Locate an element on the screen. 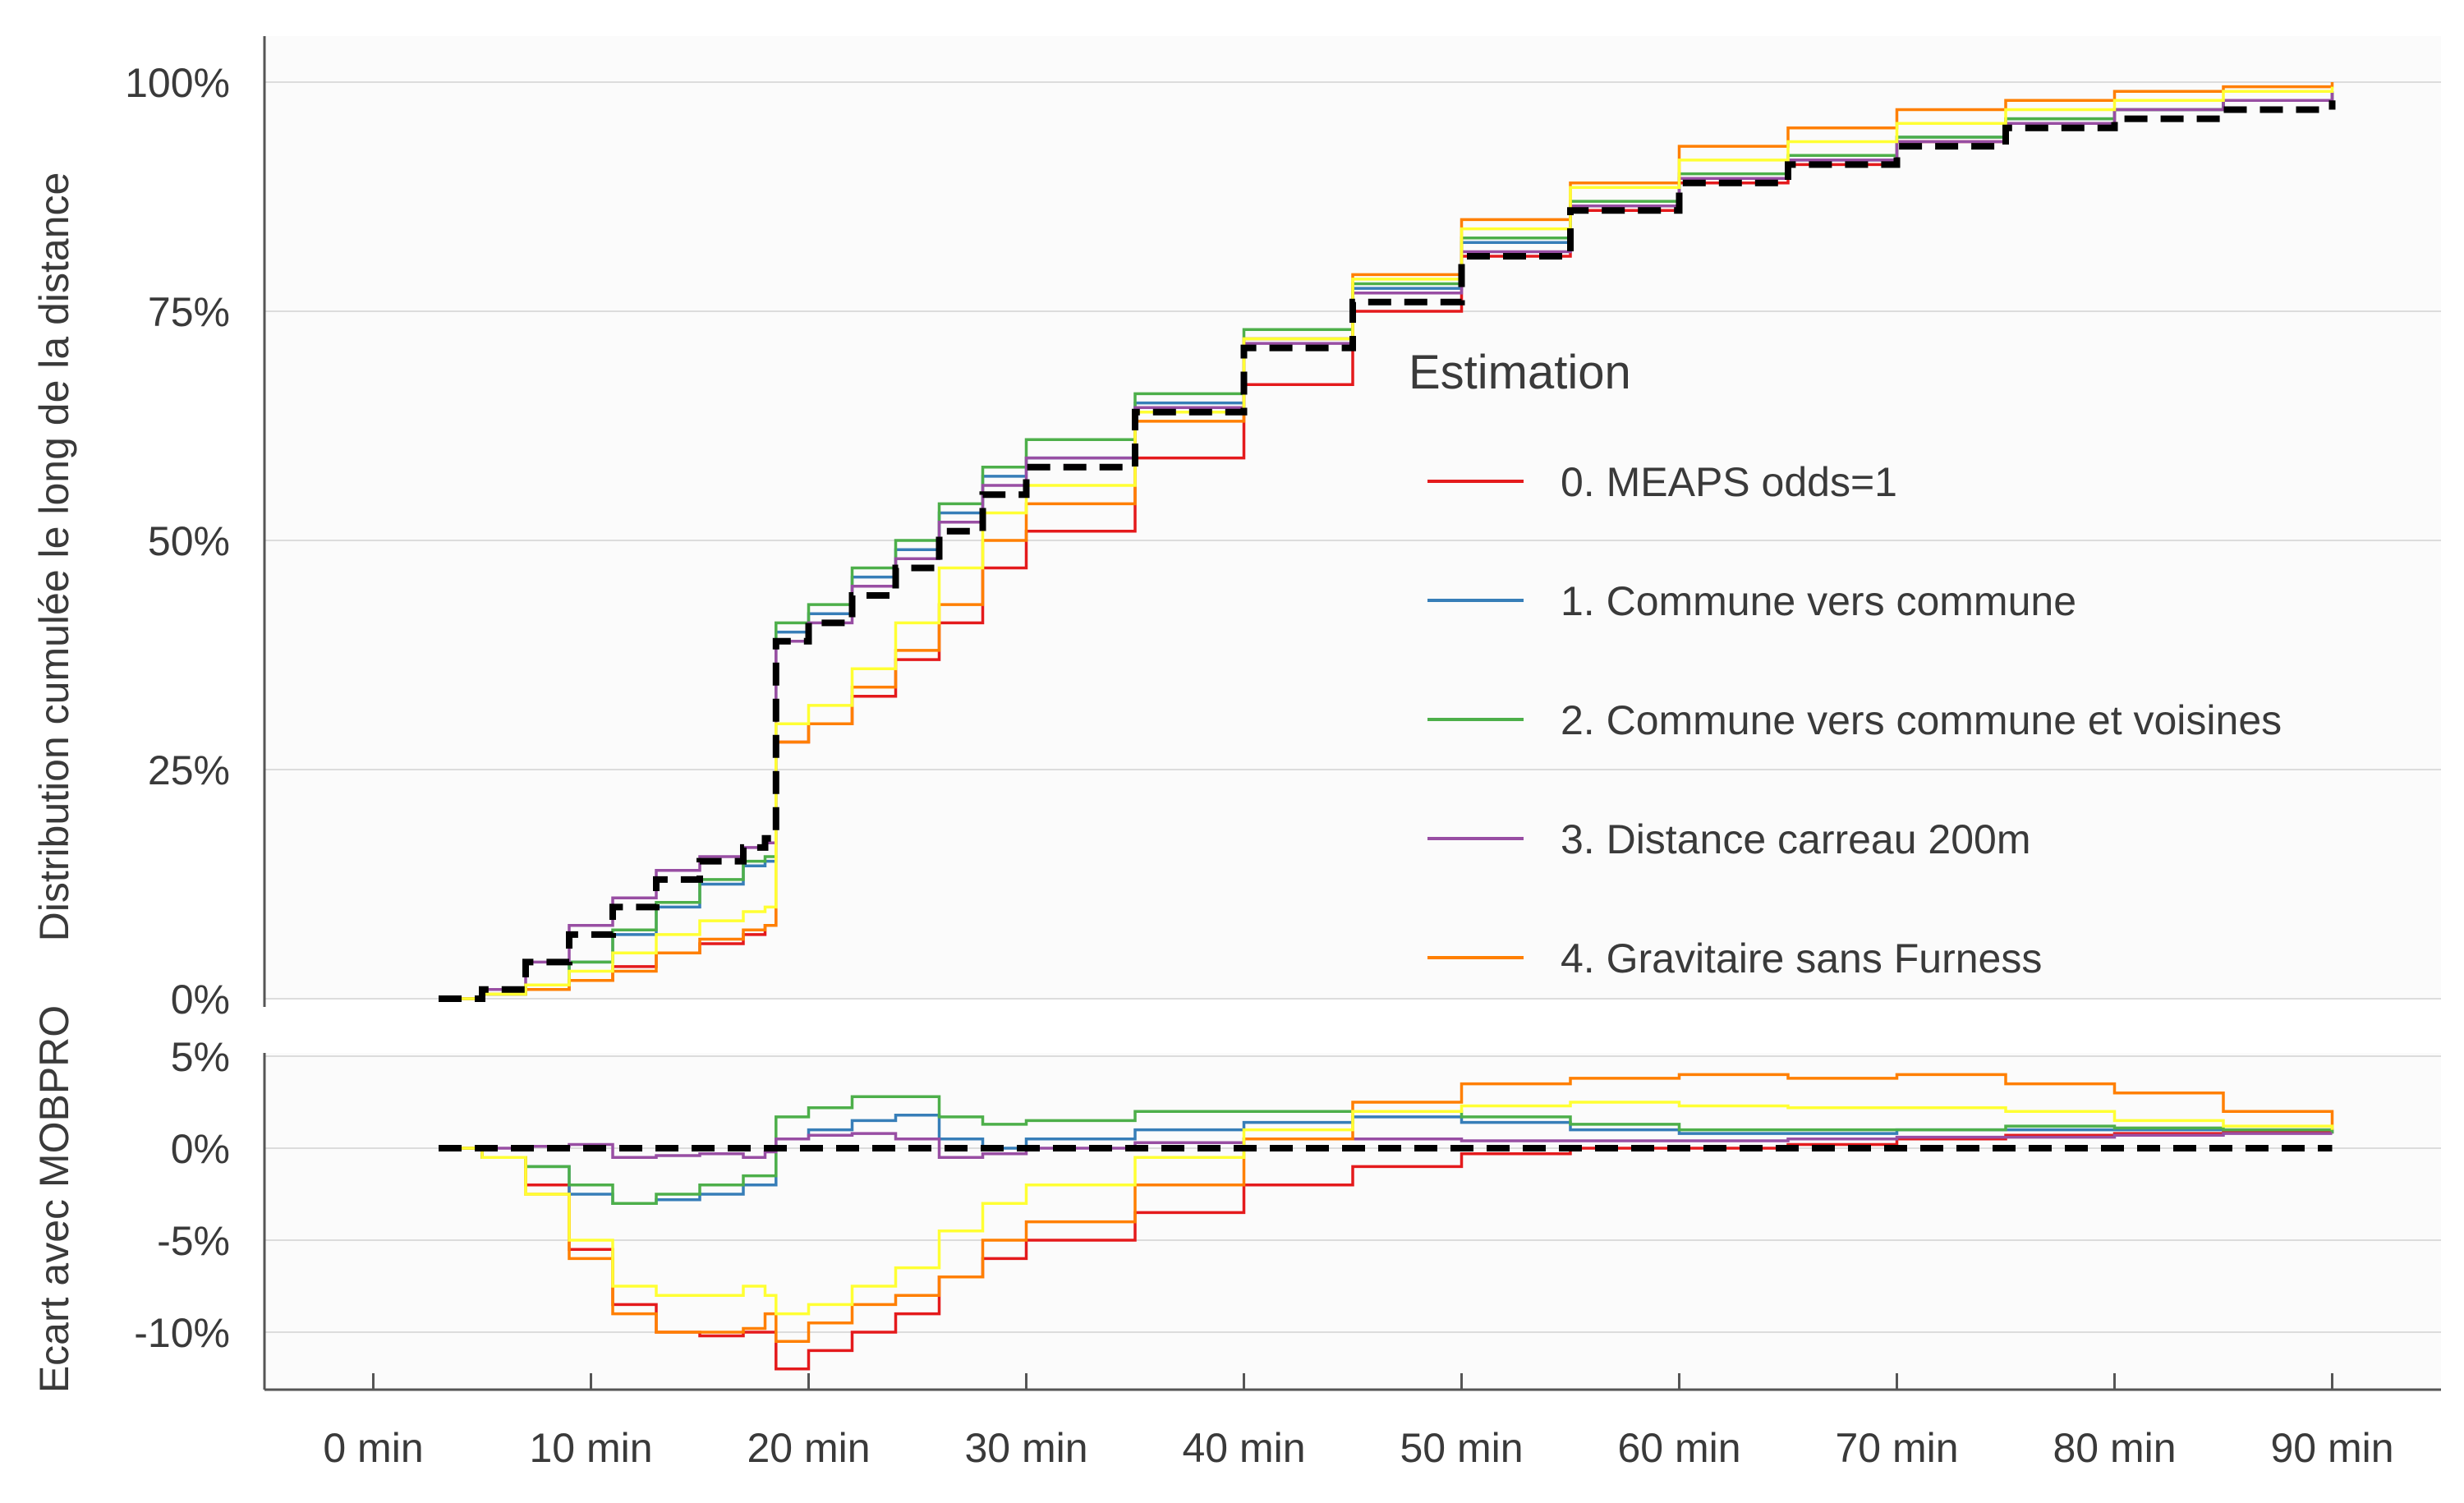  y-tick-label: -5% is located at coordinates (193, 1241).